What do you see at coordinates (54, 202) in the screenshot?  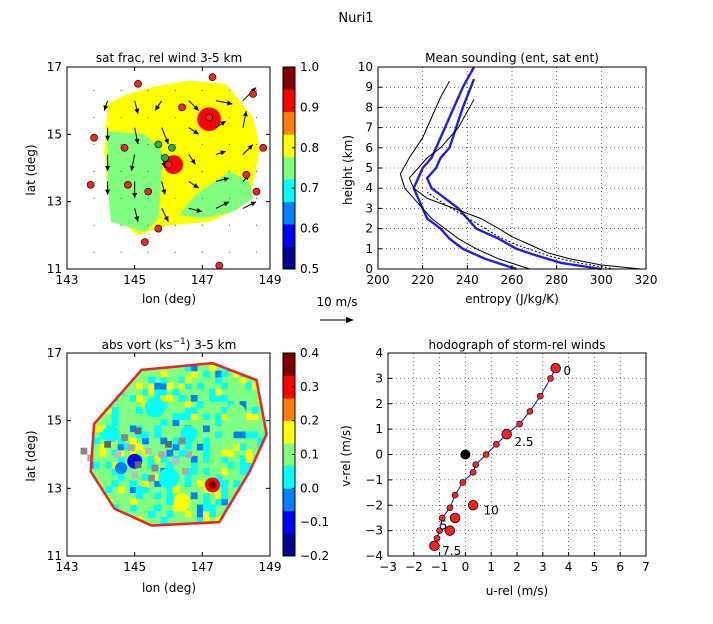 I see `sat-frac-ytick-label: 13` at bounding box center [54, 202].